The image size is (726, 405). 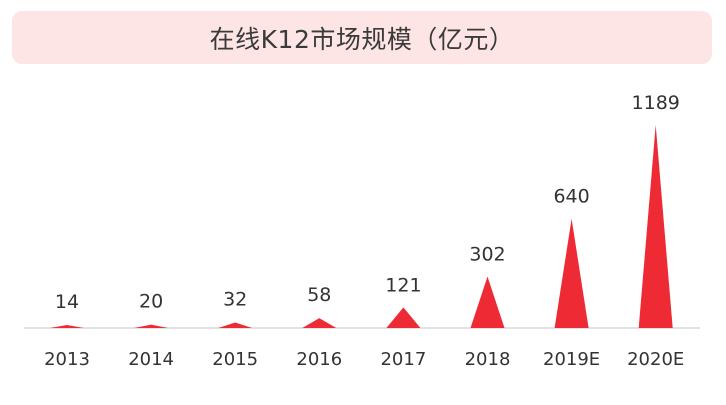 I want to click on x-tick-label-2019E: 2019E, so click(x=571, y=359).